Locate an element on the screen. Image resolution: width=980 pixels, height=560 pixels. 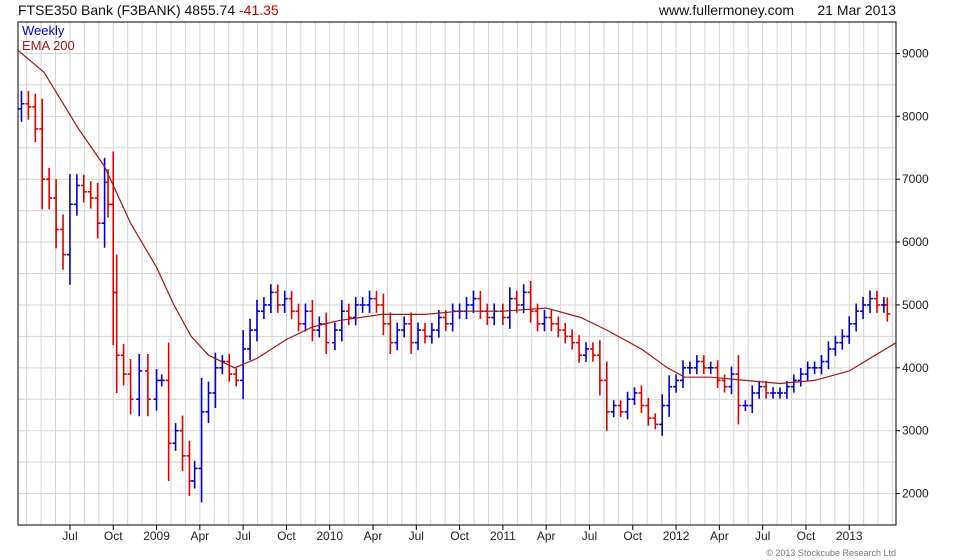
y-tick-label: 9000 is located at coordinates (915, 53).